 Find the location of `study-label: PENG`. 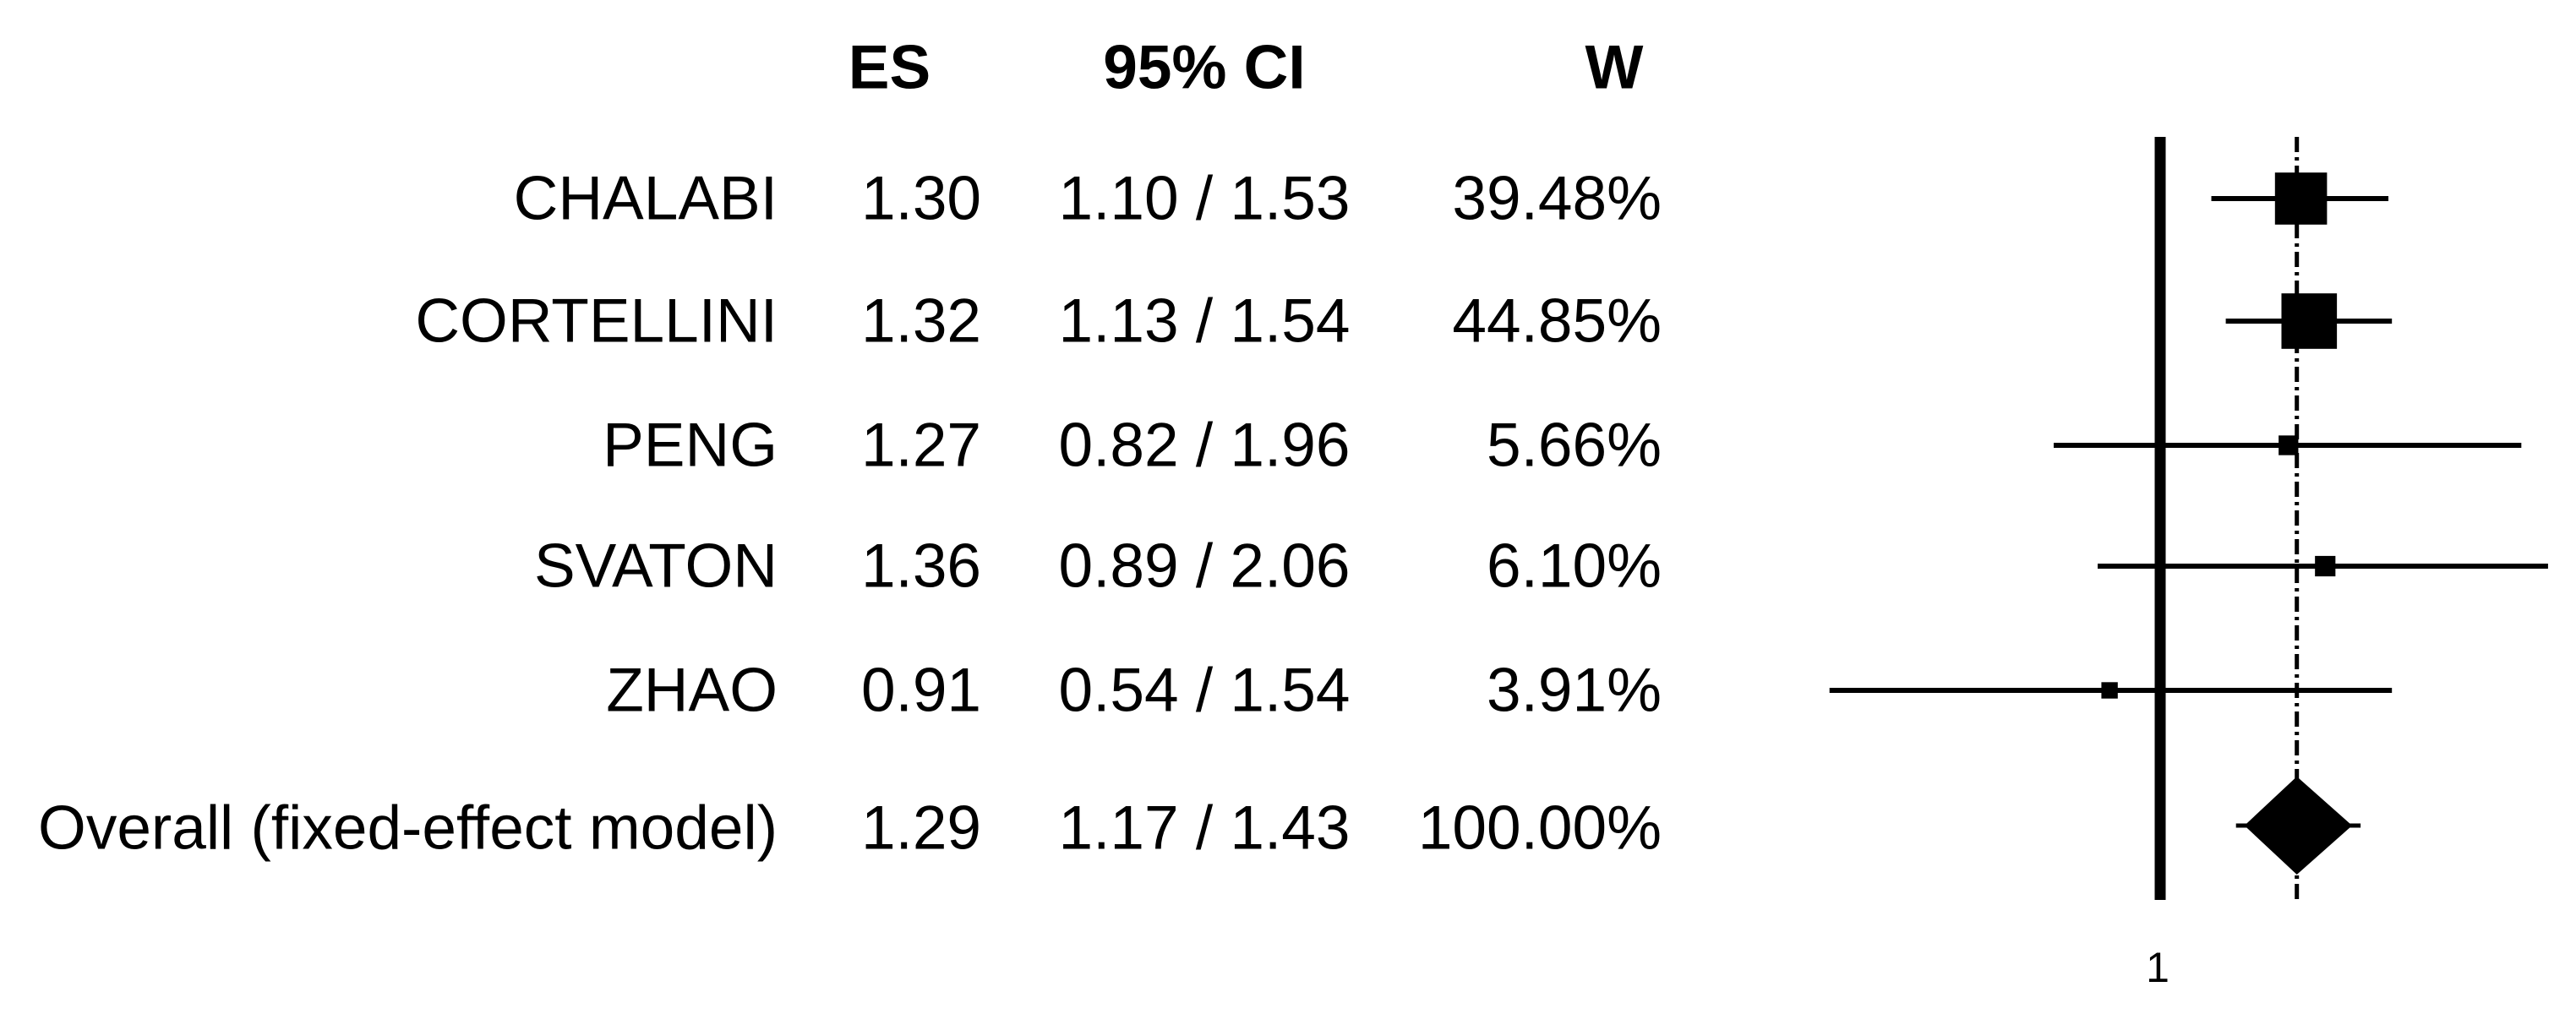

study-label: PENG is located at coordinates (690, 445).